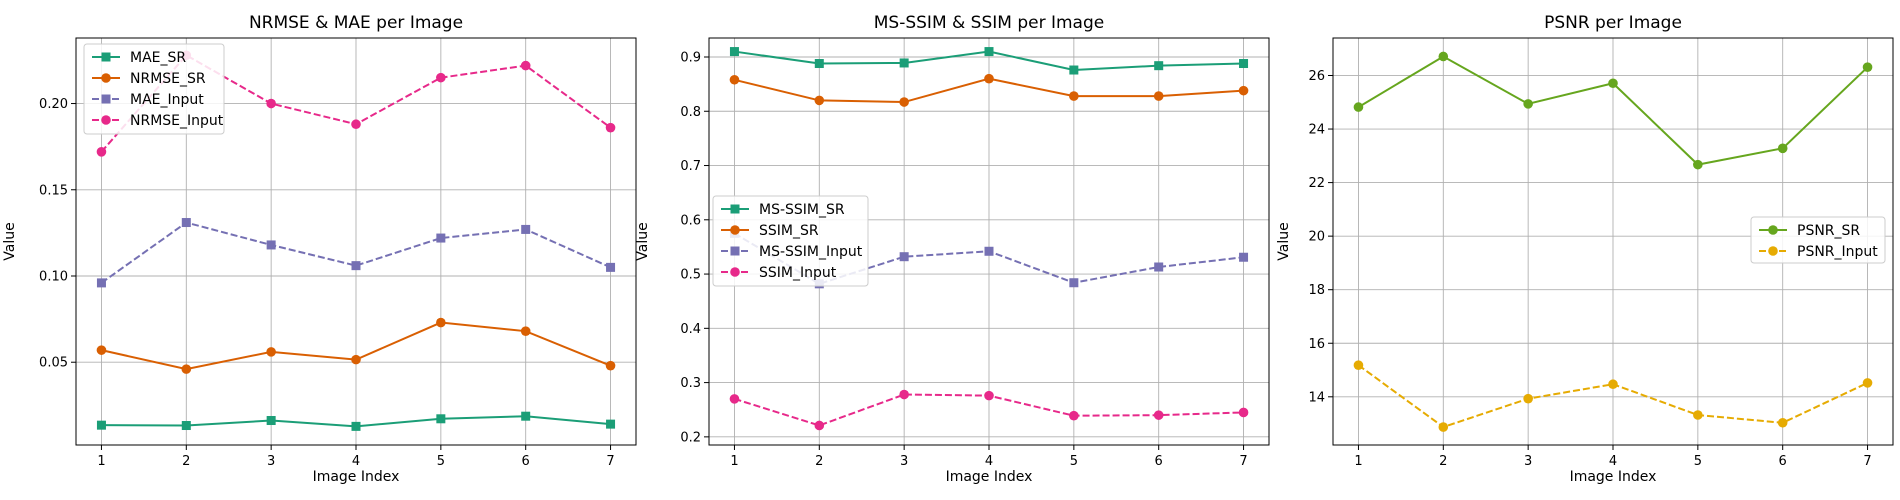 This screenshot has width=1900, height=500. What do you see at coordinates (356, 253) in the screenshot?
I see `series-MAE_Input` at bounding box center [356, 253].